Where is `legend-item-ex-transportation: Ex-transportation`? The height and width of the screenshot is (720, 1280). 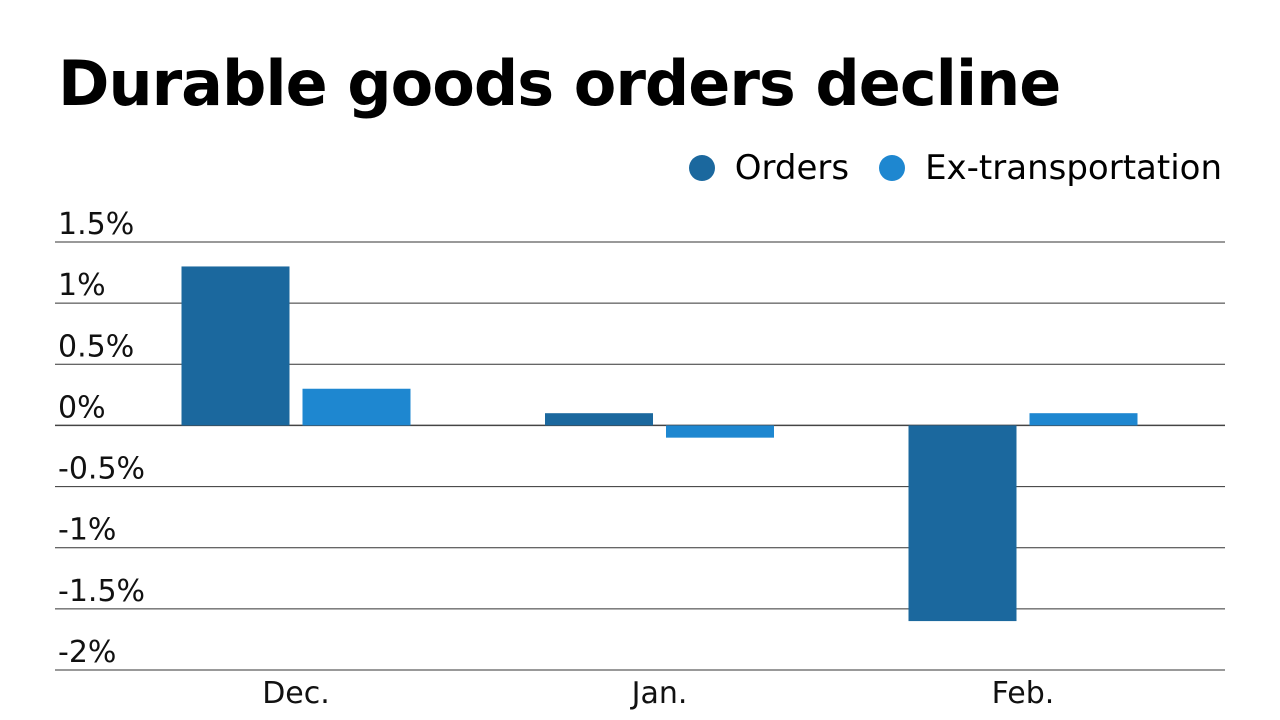
legend-item-ex-transportation: Ex-transportation is located at coordinates (1050, 168).